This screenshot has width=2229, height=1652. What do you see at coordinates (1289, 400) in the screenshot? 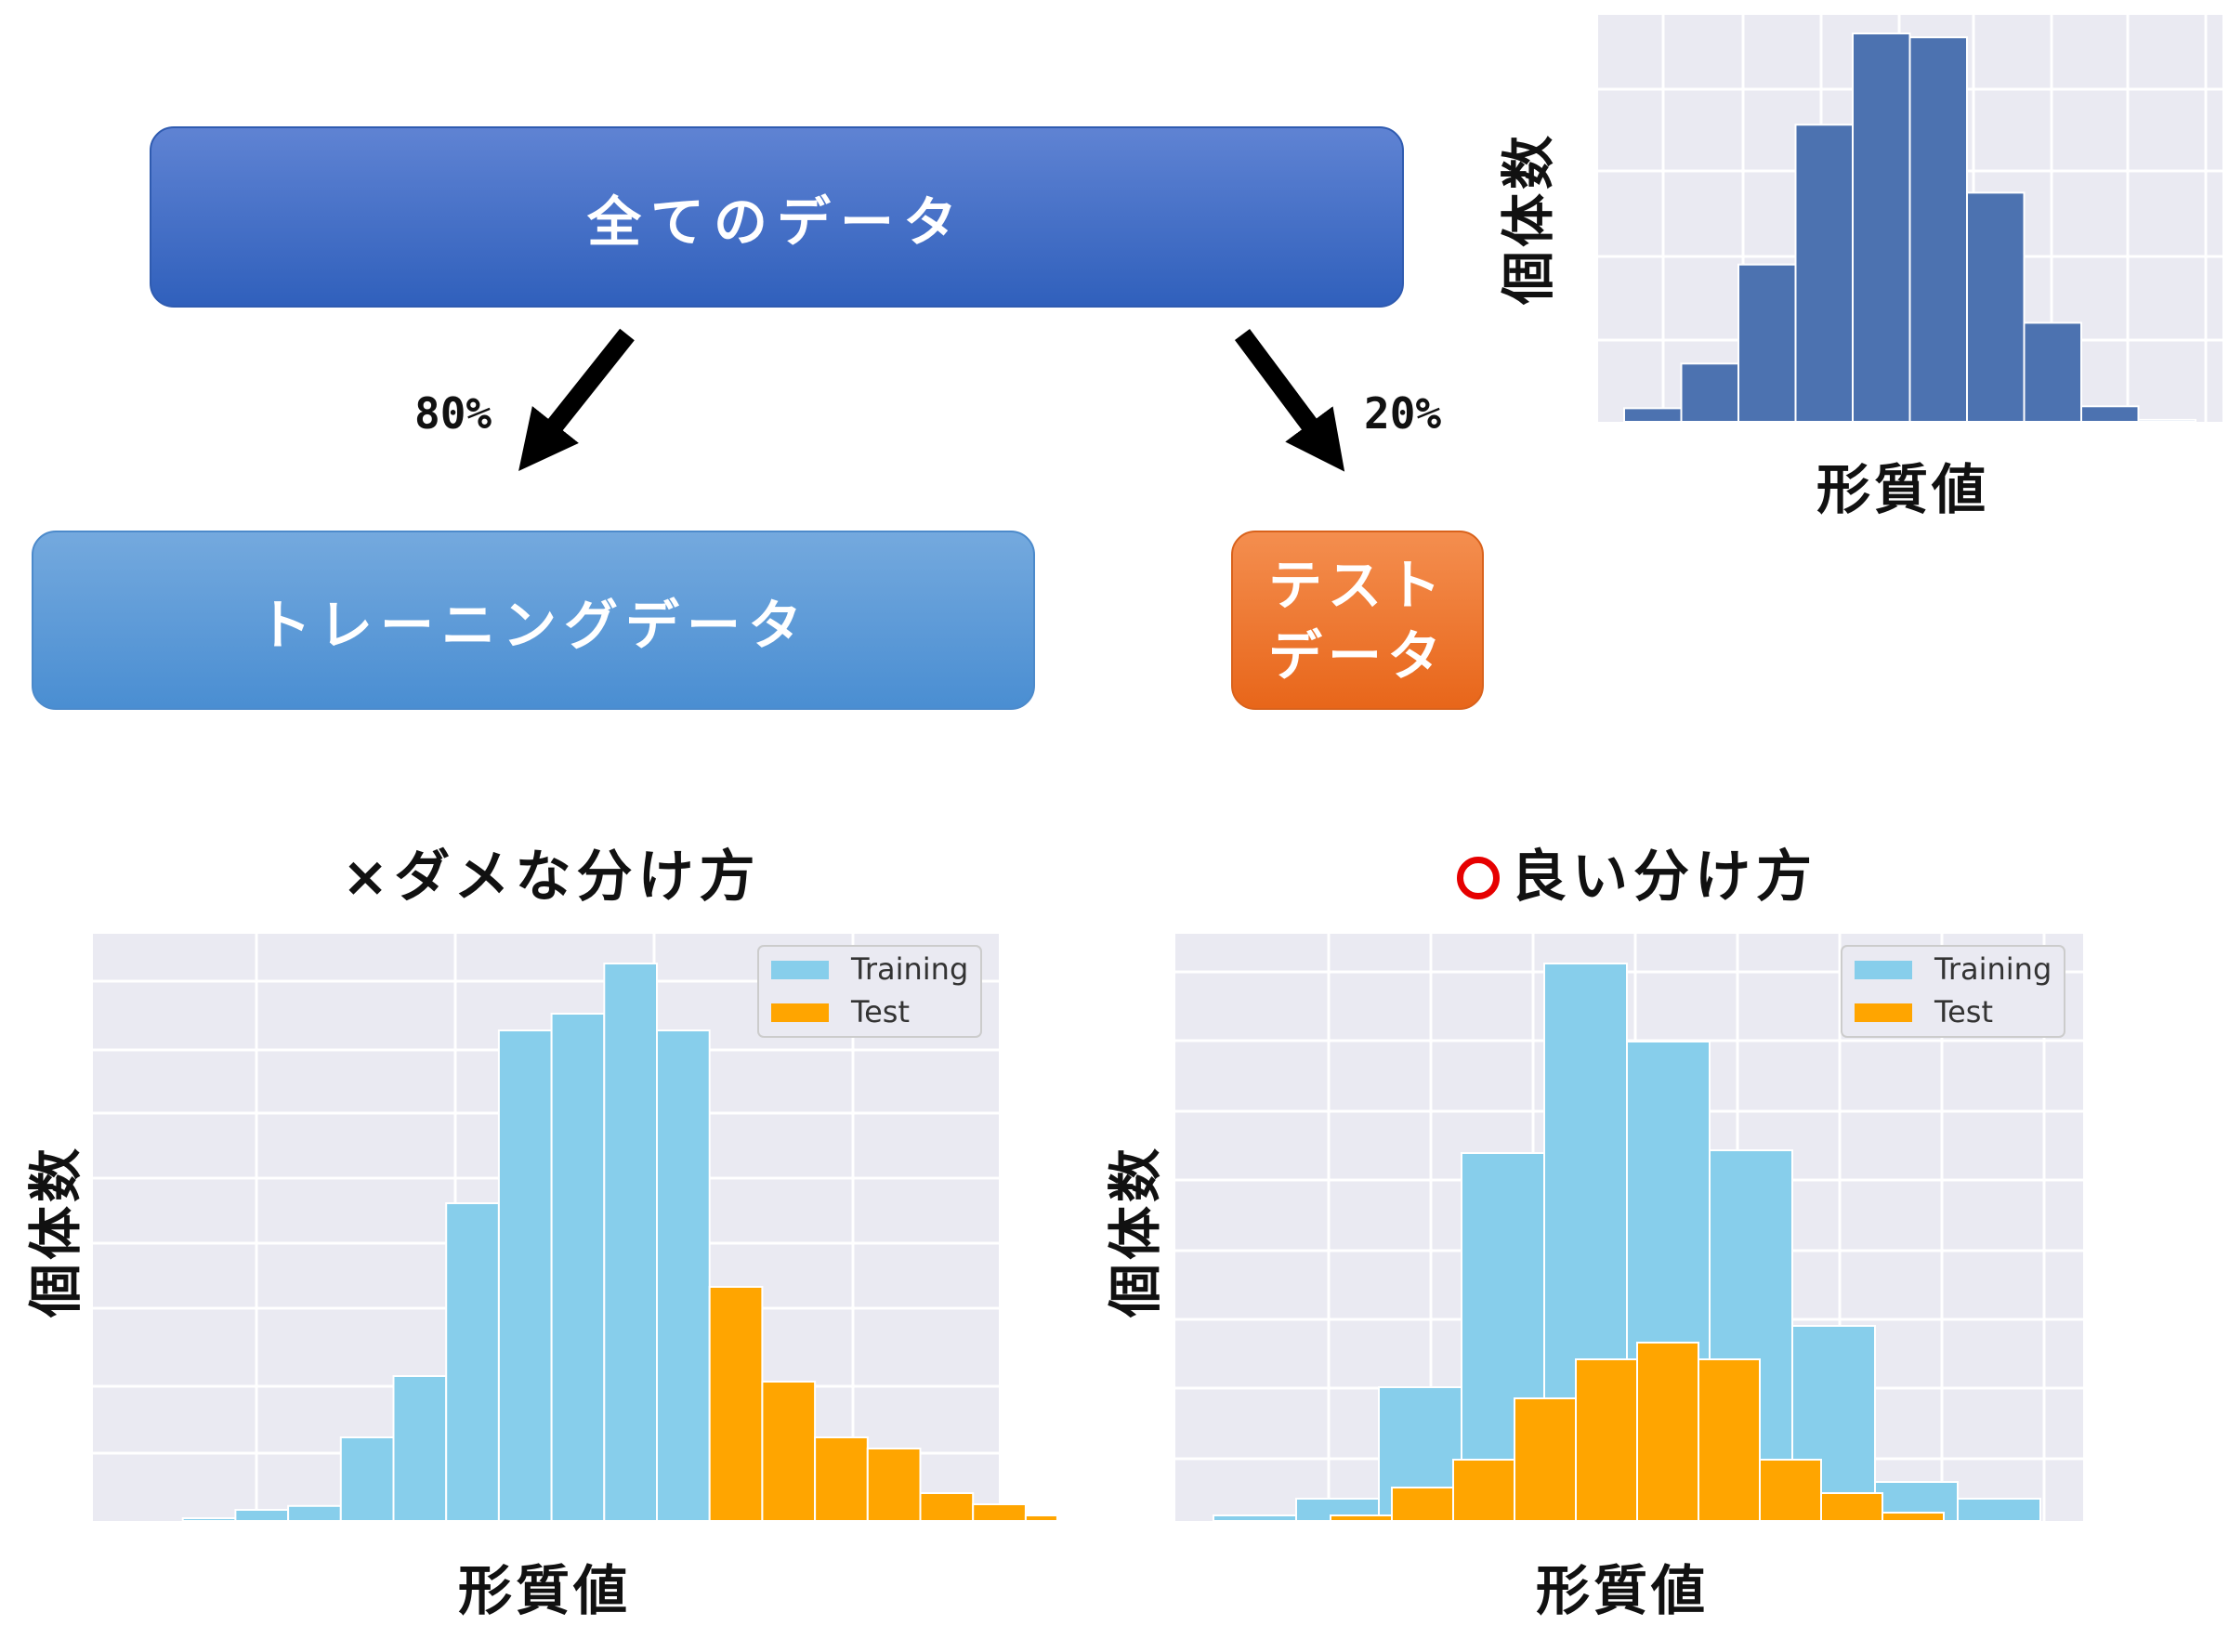
I see `arrow-to-test` at bounding box center [1289, 400].